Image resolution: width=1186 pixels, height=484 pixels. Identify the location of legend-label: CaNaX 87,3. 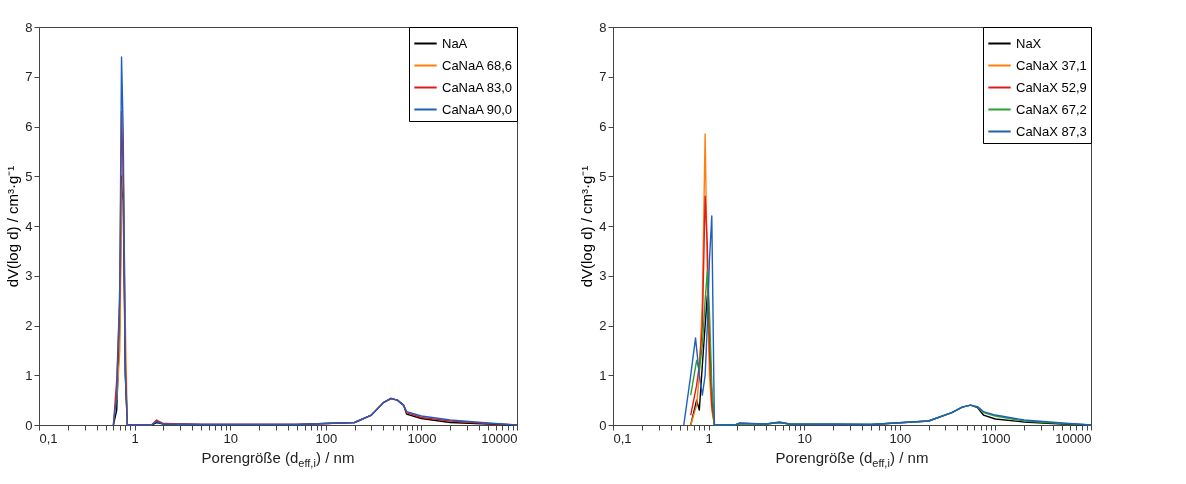
(1051, 131).